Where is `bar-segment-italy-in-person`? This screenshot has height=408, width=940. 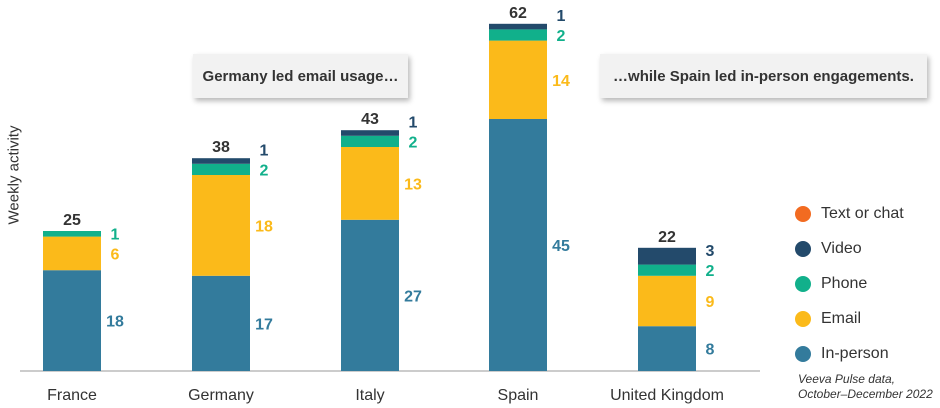 bar-segment-italy-in-person is located at coordinates (370, 295).